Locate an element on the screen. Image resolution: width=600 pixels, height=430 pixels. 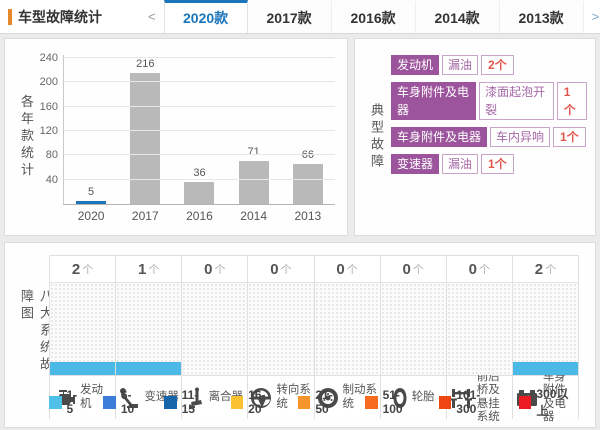
tab-2014款: 2014款 is located at coordinates (457, 16).